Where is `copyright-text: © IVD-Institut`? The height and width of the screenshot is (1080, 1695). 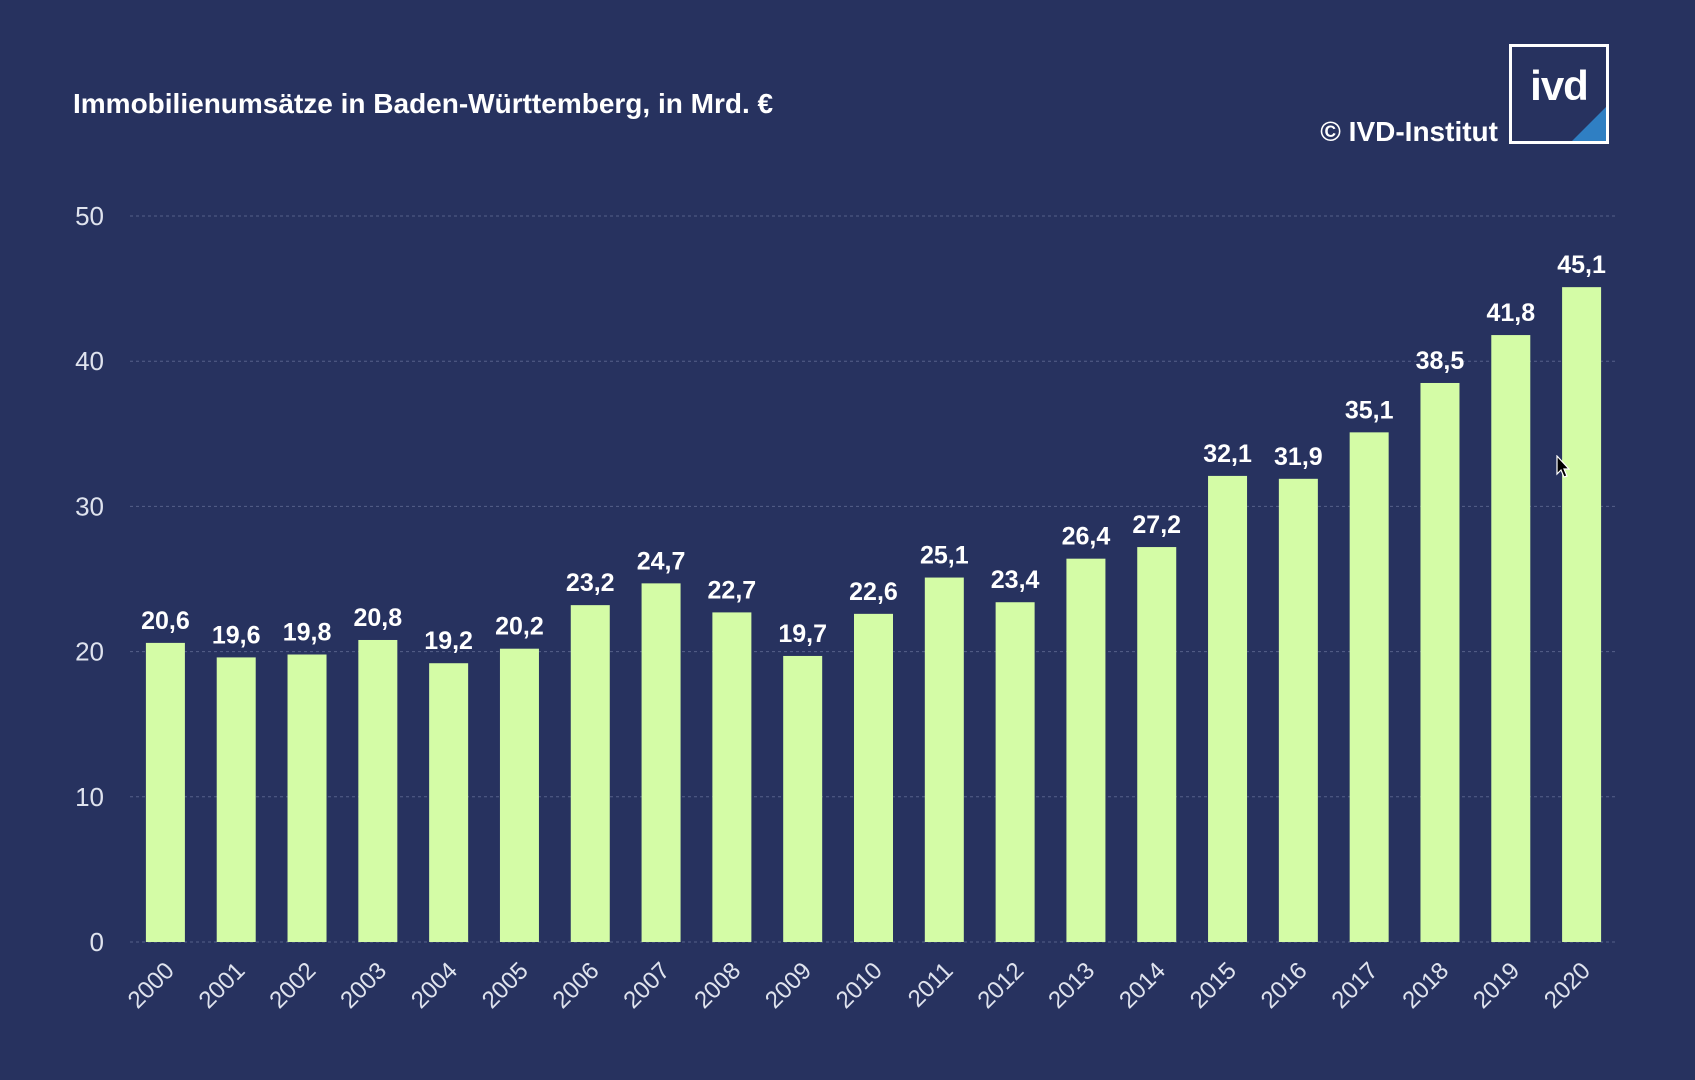
copyright-text: © IVD-Institut is located at coordinates (1409, 131).